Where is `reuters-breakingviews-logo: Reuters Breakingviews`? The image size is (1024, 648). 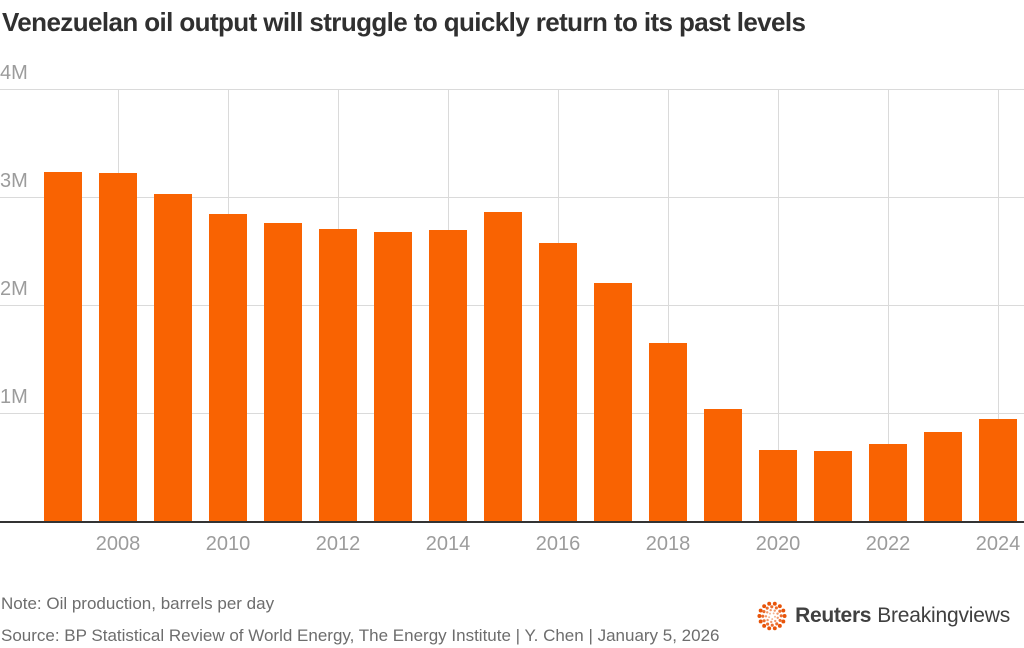
reuters-breakingviews-logo: Reuters Breakingviews is located at coordinates (883, 616).